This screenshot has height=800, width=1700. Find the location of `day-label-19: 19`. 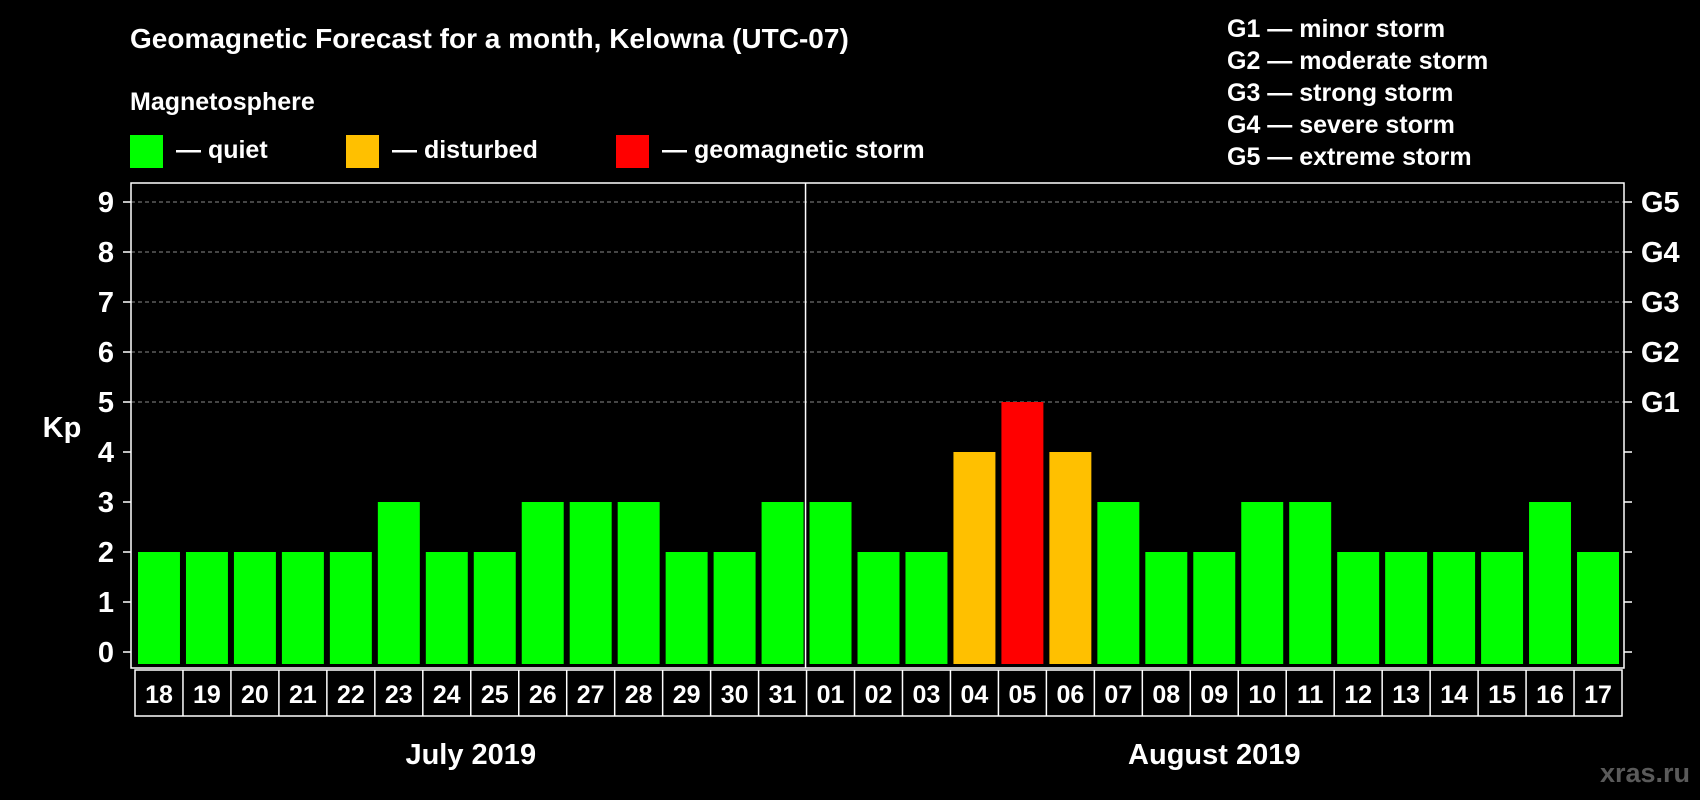

day-label-19: 19 is located at coordinates (207, 695).